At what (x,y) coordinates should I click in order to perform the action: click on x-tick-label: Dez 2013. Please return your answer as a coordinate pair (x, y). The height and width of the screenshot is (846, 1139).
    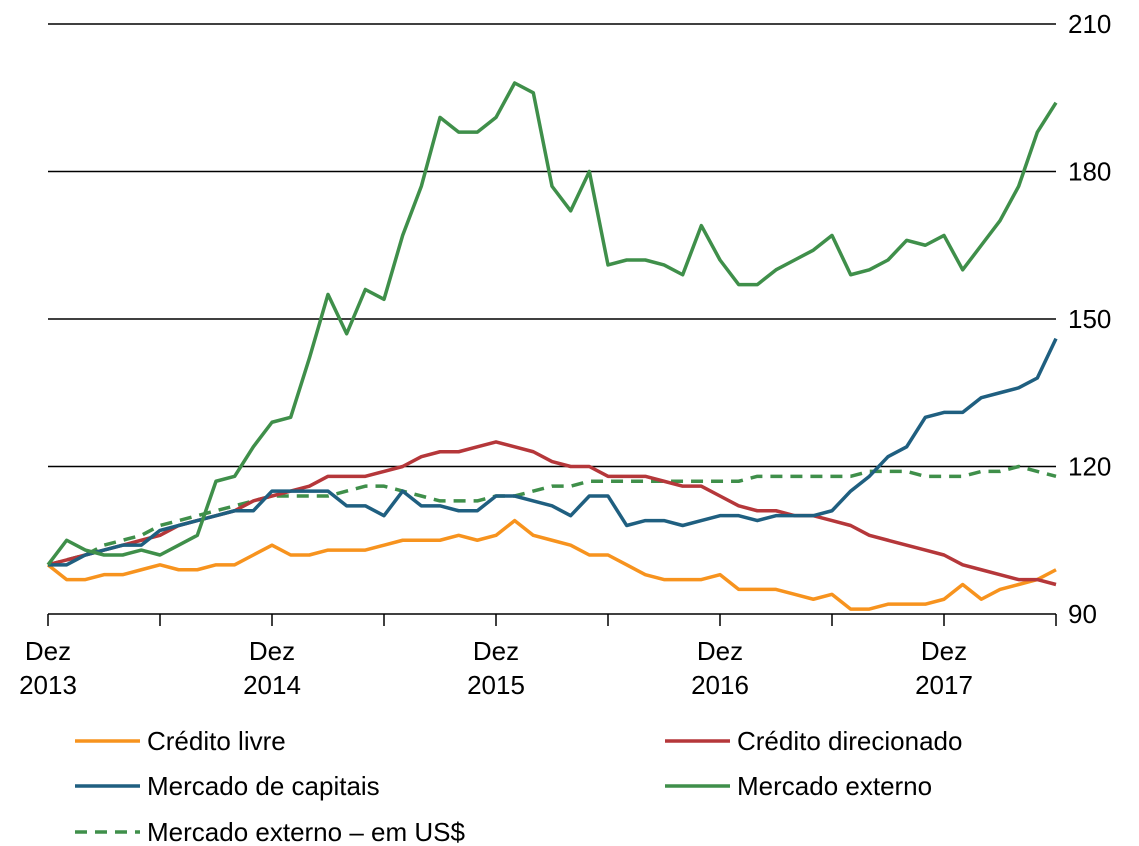
    Looking at the image, I should click on (48, 668).